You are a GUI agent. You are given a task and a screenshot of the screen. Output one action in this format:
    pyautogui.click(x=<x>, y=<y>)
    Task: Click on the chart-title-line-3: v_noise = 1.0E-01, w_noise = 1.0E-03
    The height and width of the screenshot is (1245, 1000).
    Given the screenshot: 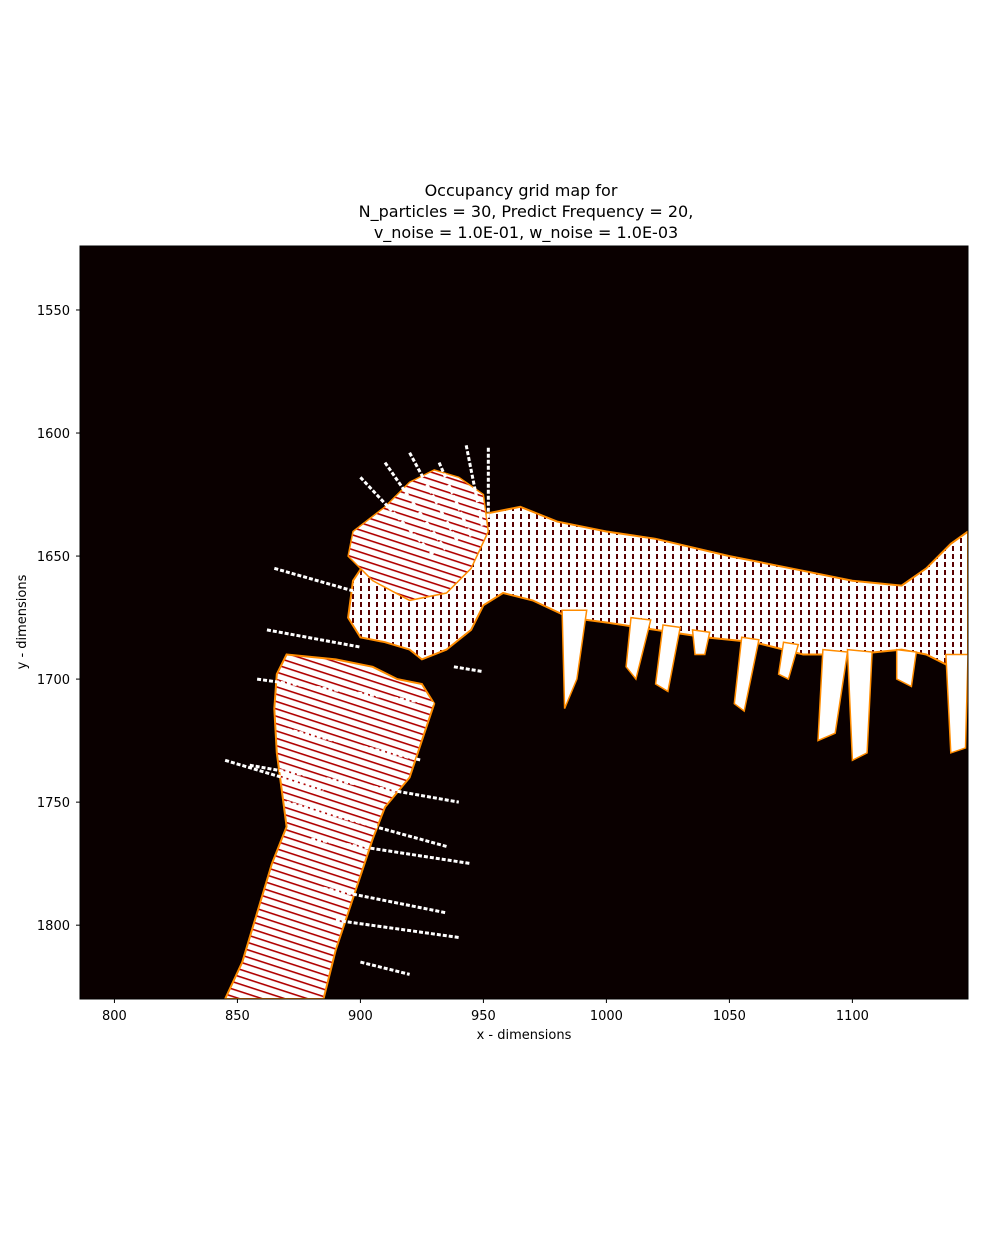 What is the action you would take?
    pyautogui.click(x=526, y=233)
    